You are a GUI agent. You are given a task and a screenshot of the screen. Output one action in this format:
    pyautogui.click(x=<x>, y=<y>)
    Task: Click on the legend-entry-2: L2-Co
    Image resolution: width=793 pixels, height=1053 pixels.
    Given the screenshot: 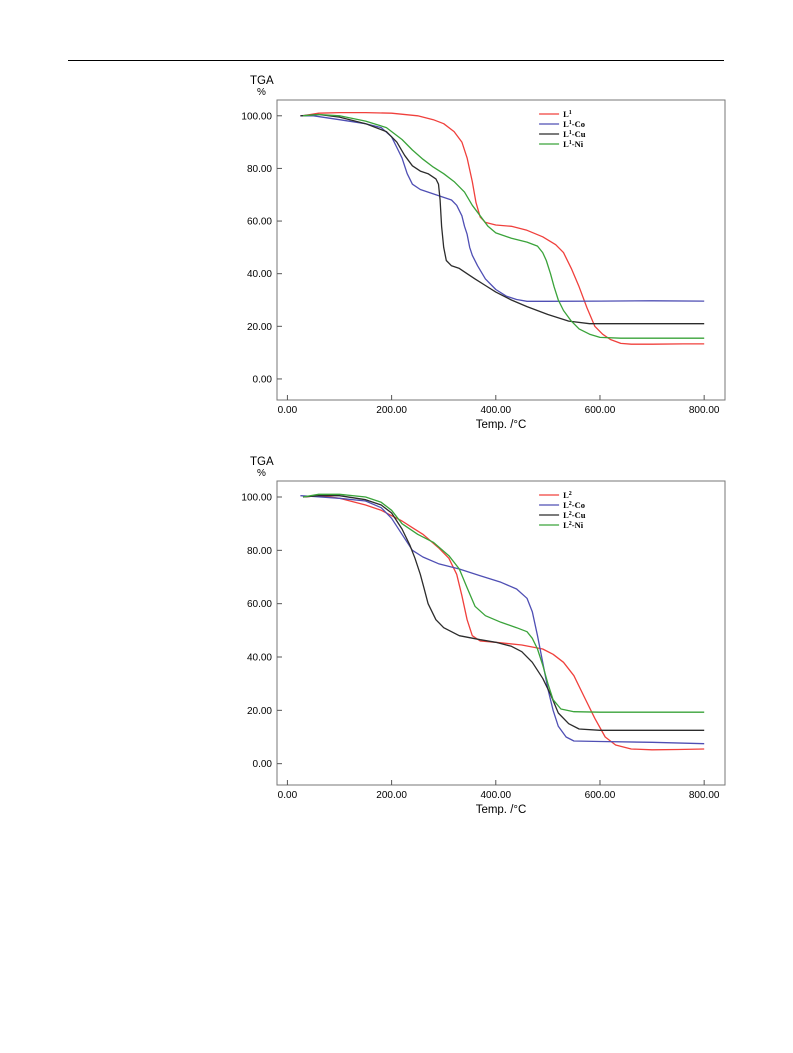 What is the action you would take?
    pyautogui.click(x=574, y=505)
    